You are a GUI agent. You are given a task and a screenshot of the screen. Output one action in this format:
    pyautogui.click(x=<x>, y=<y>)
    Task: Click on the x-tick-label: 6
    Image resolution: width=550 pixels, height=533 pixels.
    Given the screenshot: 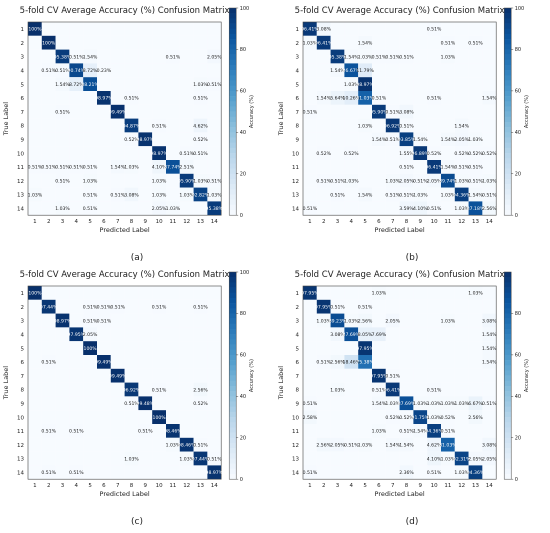 What is the action you would take?
    pyautogui.click(x=379, y=222)
    